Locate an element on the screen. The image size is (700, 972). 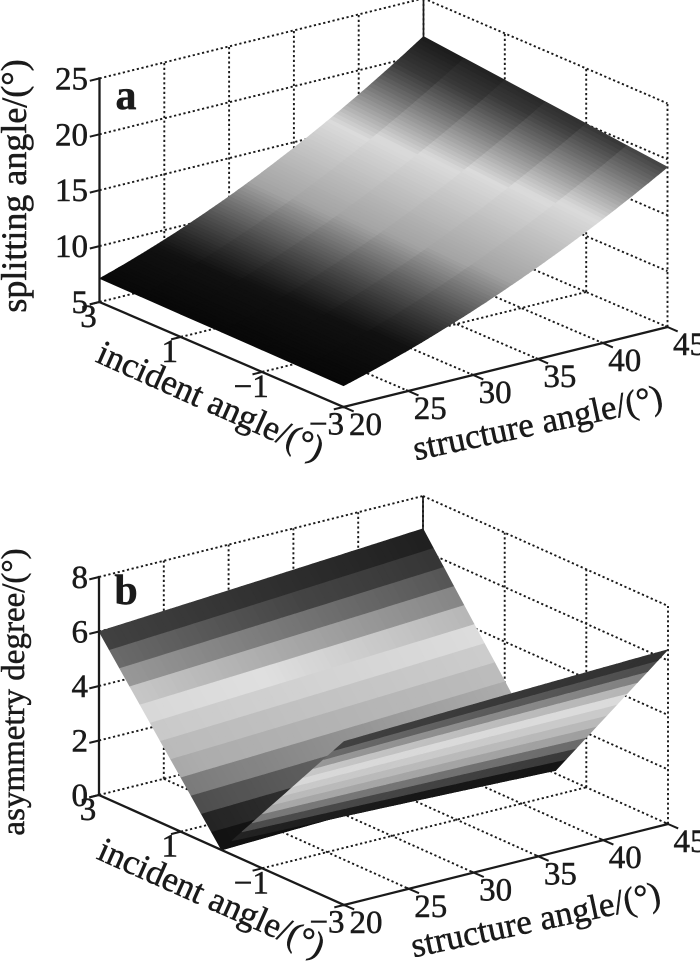
svg-text: 6 is located at coordinates (80, 633).